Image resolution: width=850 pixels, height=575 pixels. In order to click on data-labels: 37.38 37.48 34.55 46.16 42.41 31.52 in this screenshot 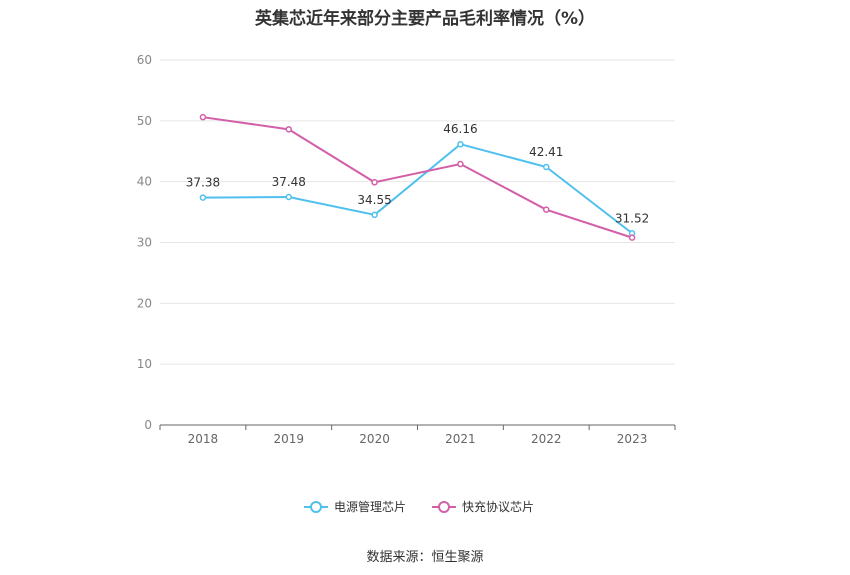, I will do `click(418, 173)`.